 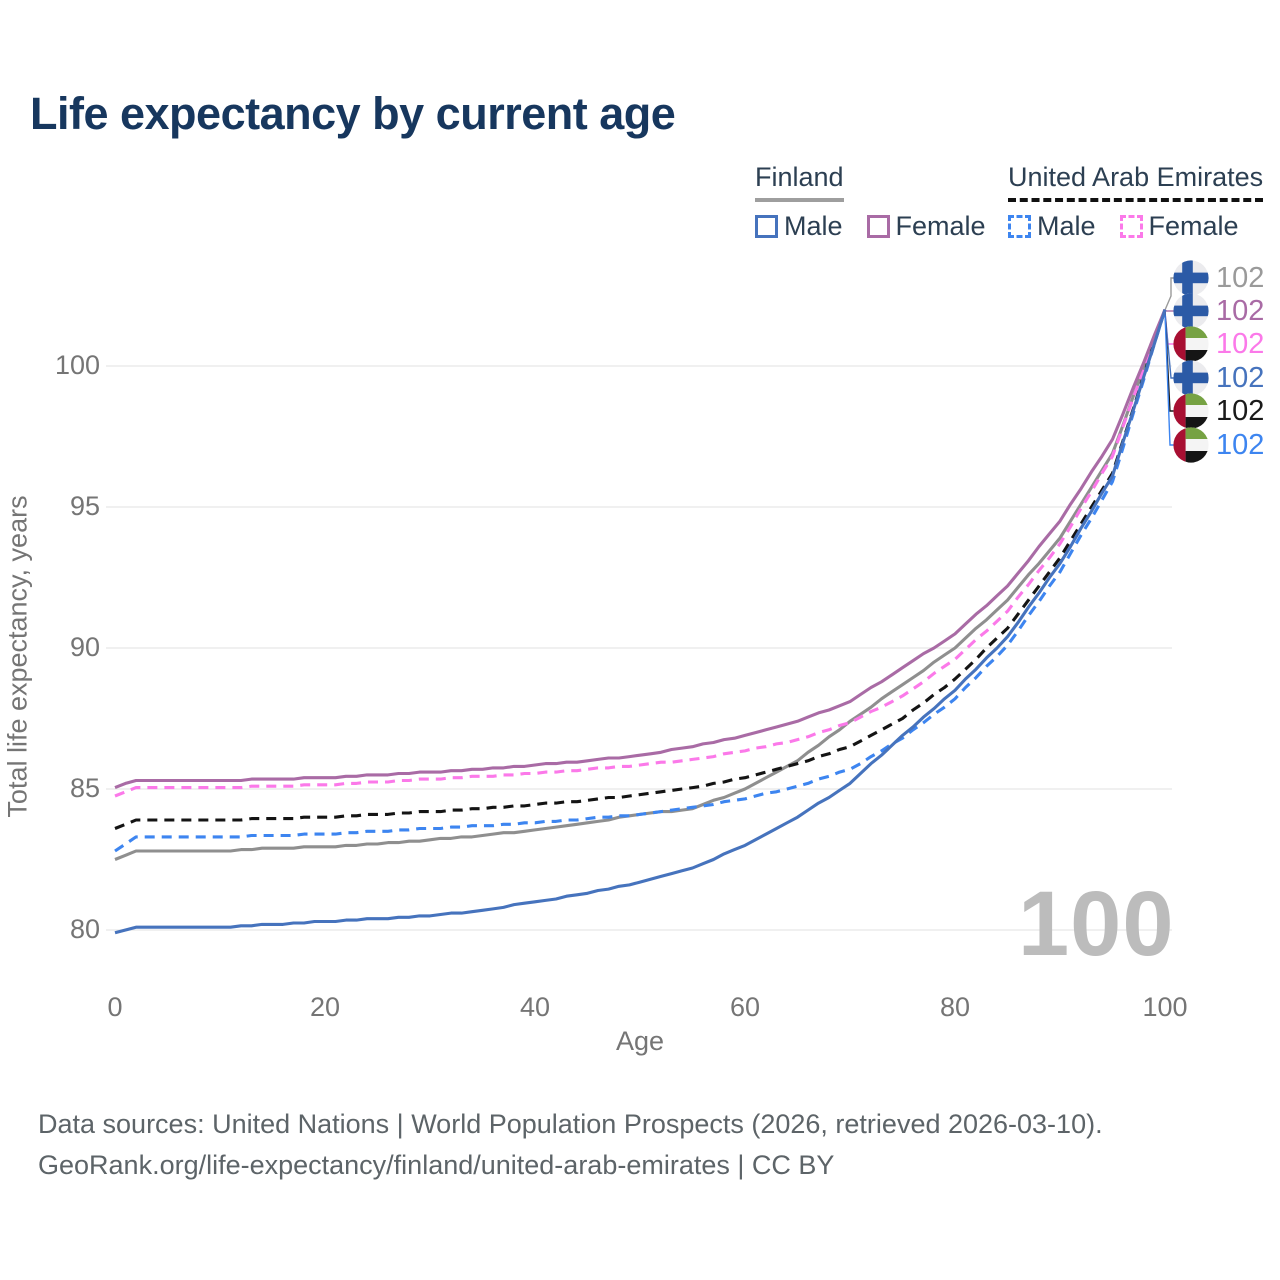 What do you see at coordinates (84, 788) in the screenshot?
I see `y-tick-85: 85` at bounding box center [84, 788].